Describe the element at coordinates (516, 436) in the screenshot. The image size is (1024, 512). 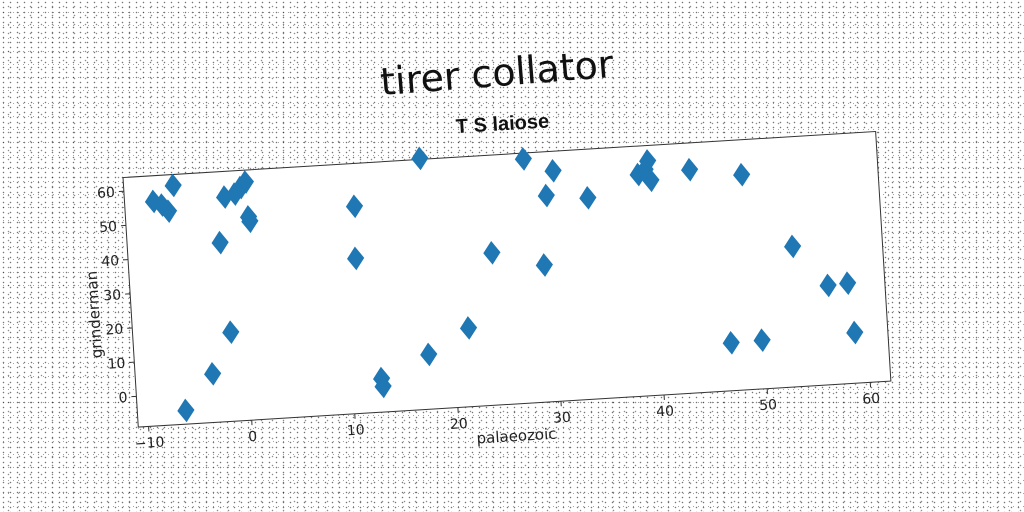
I see `x-axis-label: palaeozoic` at that location.